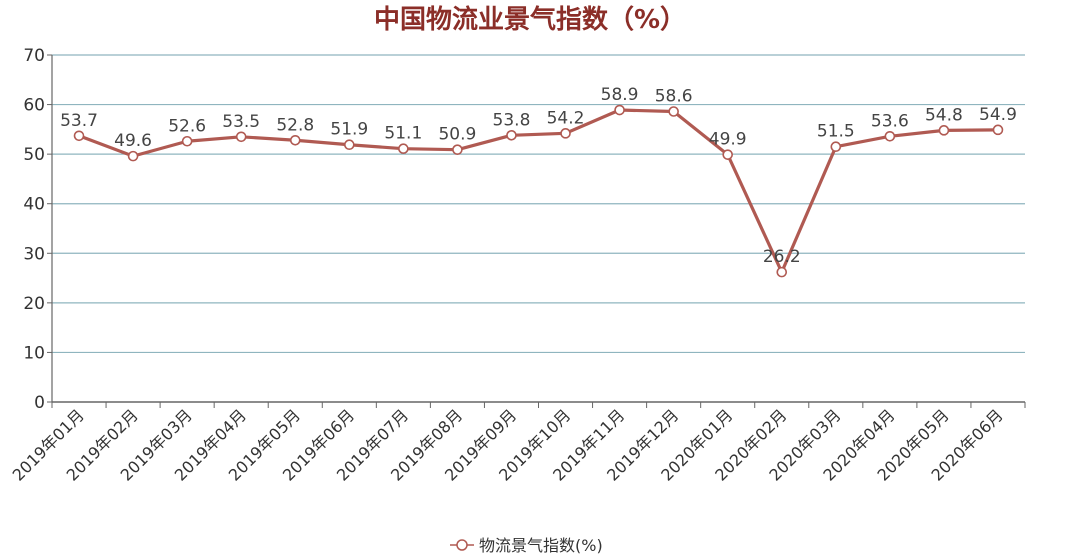 This screenshot has width=1080, height=560. Describe the element at coordinates (457, 135) in the screenshot. I see `data-label: 50.9` at that location.